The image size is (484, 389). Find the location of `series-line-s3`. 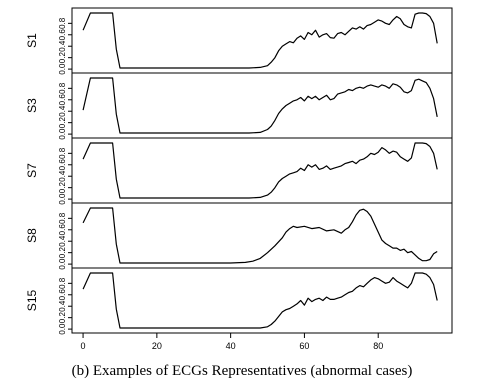

series-line-s3 is located at coordinates (260, 105).